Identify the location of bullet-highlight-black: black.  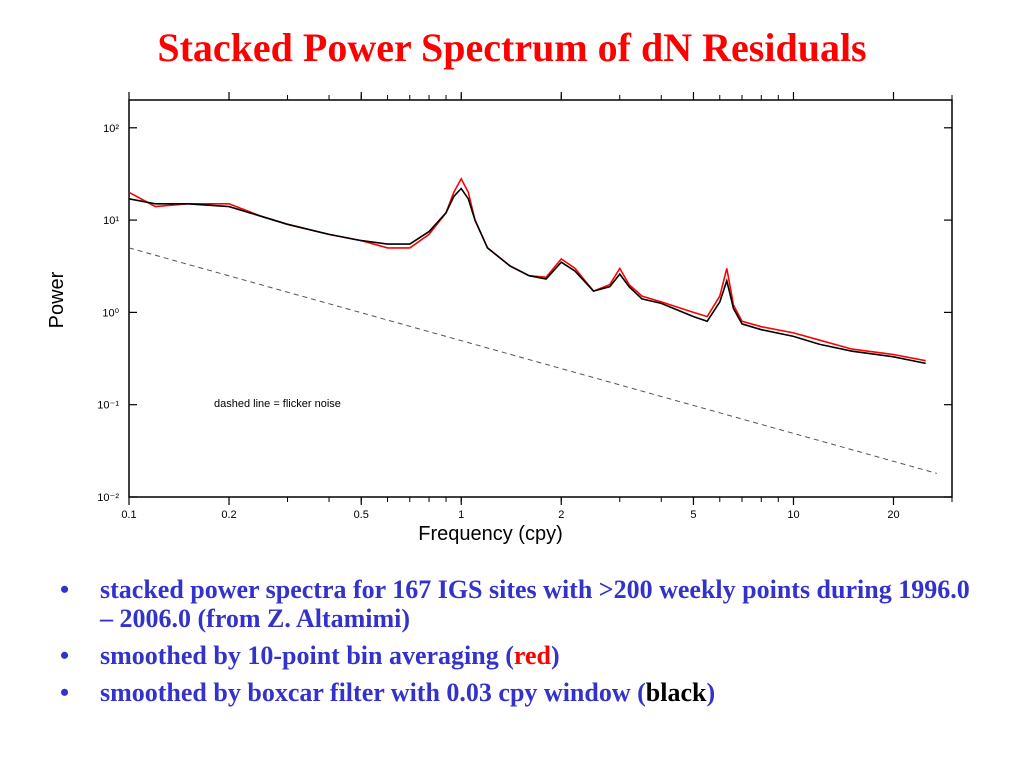
(676, 692).